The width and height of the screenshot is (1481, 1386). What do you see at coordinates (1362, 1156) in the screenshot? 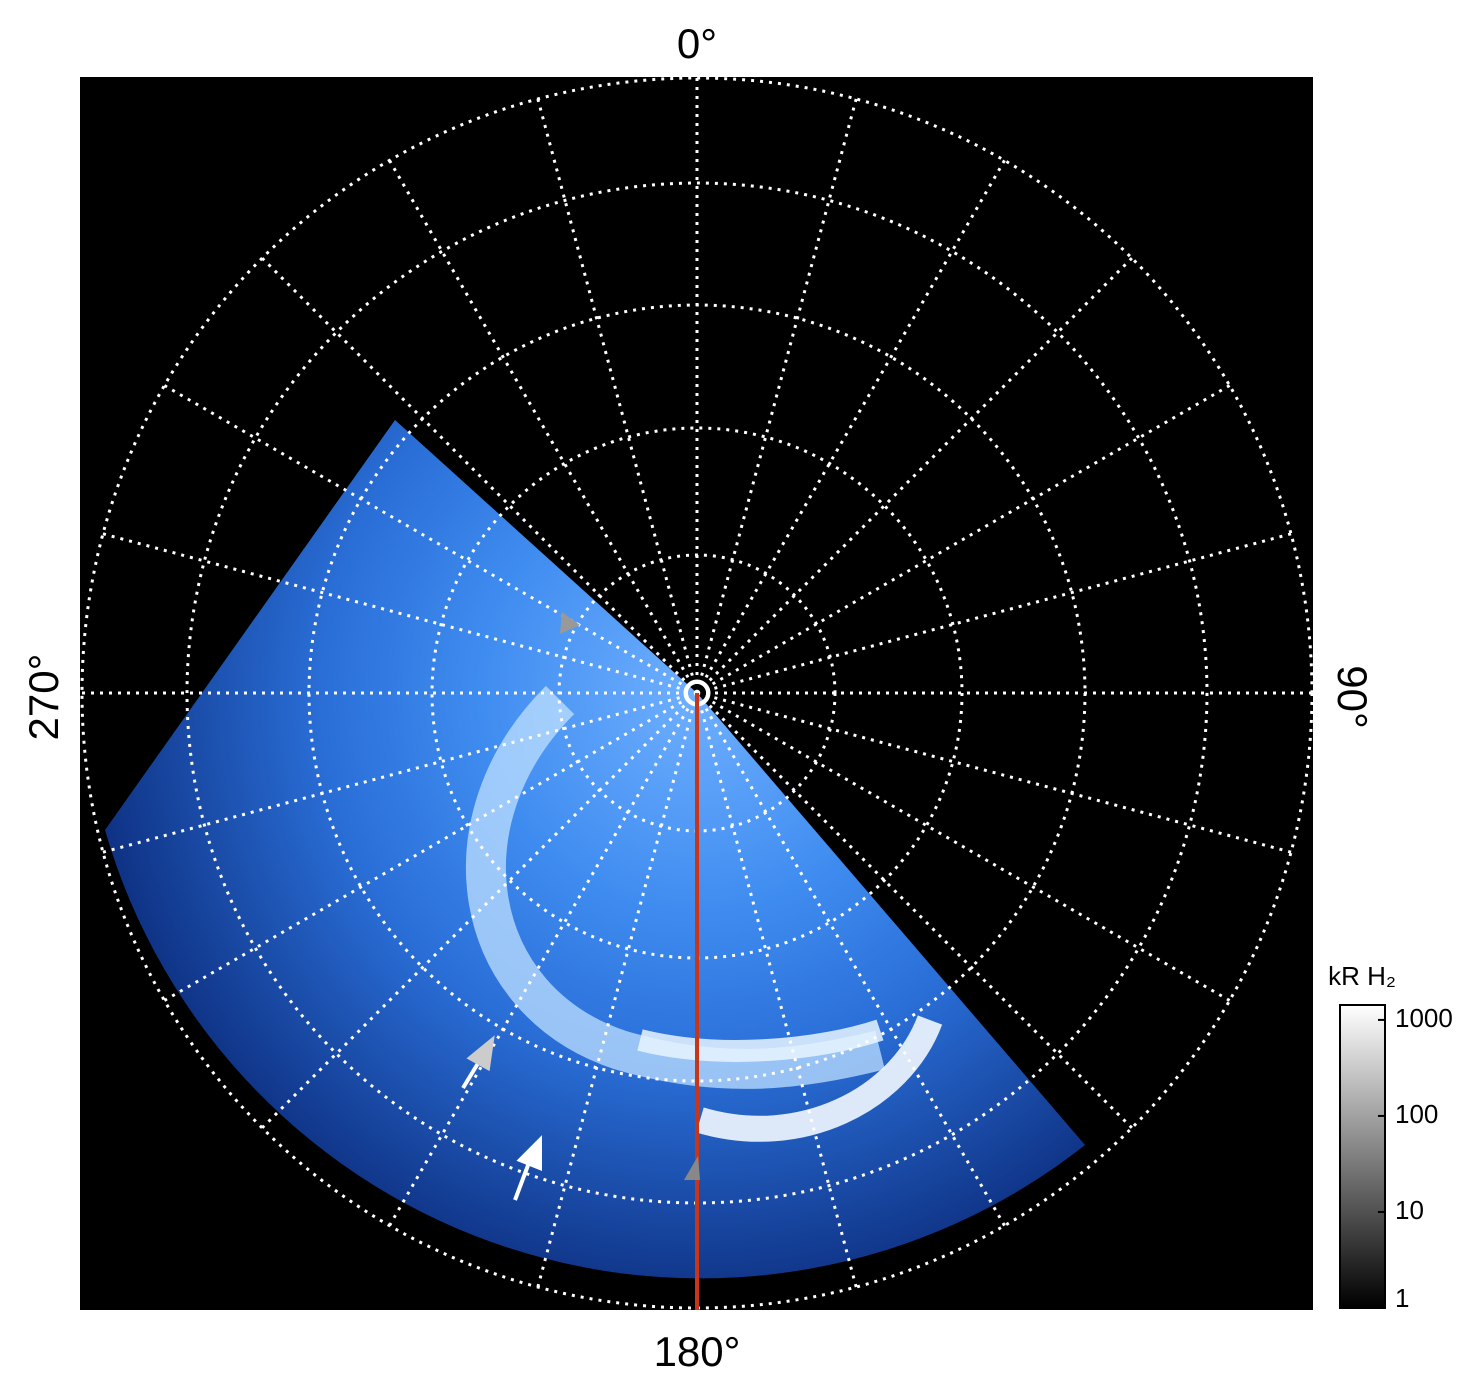
I see `colorbar` at bounding box center [1362, 1156].